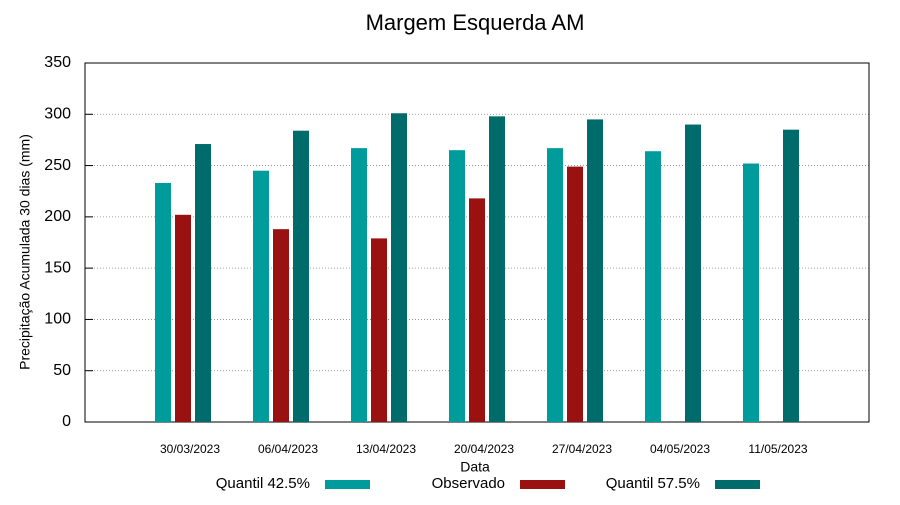 This screenshot has width=900, height=505. What do you see at coordinates (57, 319) in the screenshot?
I see `y-tick-label: 100` at bounding box center [57, 319].